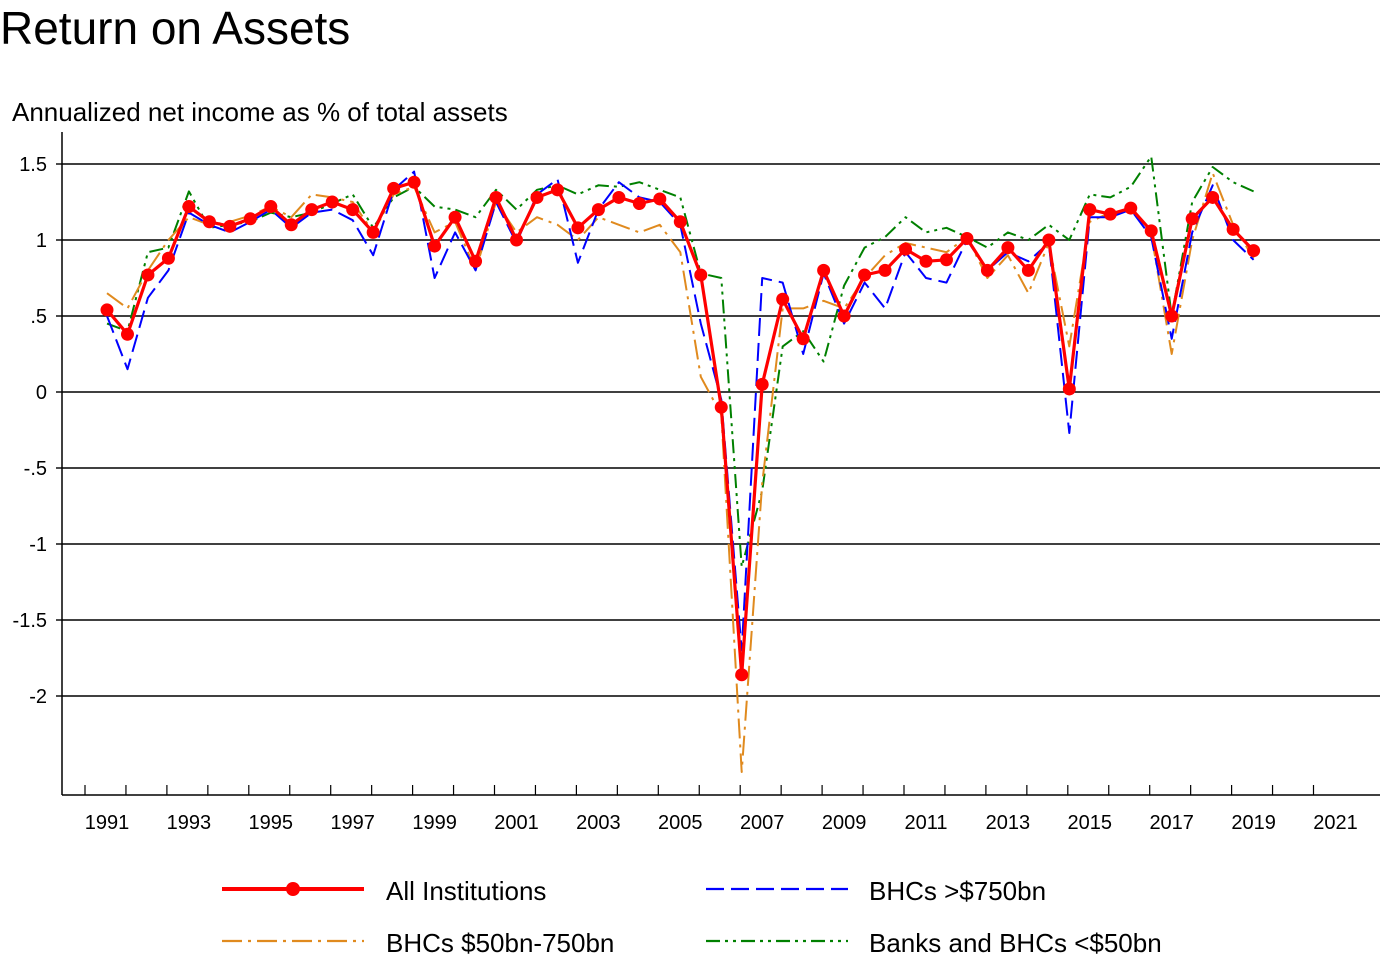 This screenshot has width=1389, height=963. I want to click on x-tick-label: 2001, so click(516, 823).